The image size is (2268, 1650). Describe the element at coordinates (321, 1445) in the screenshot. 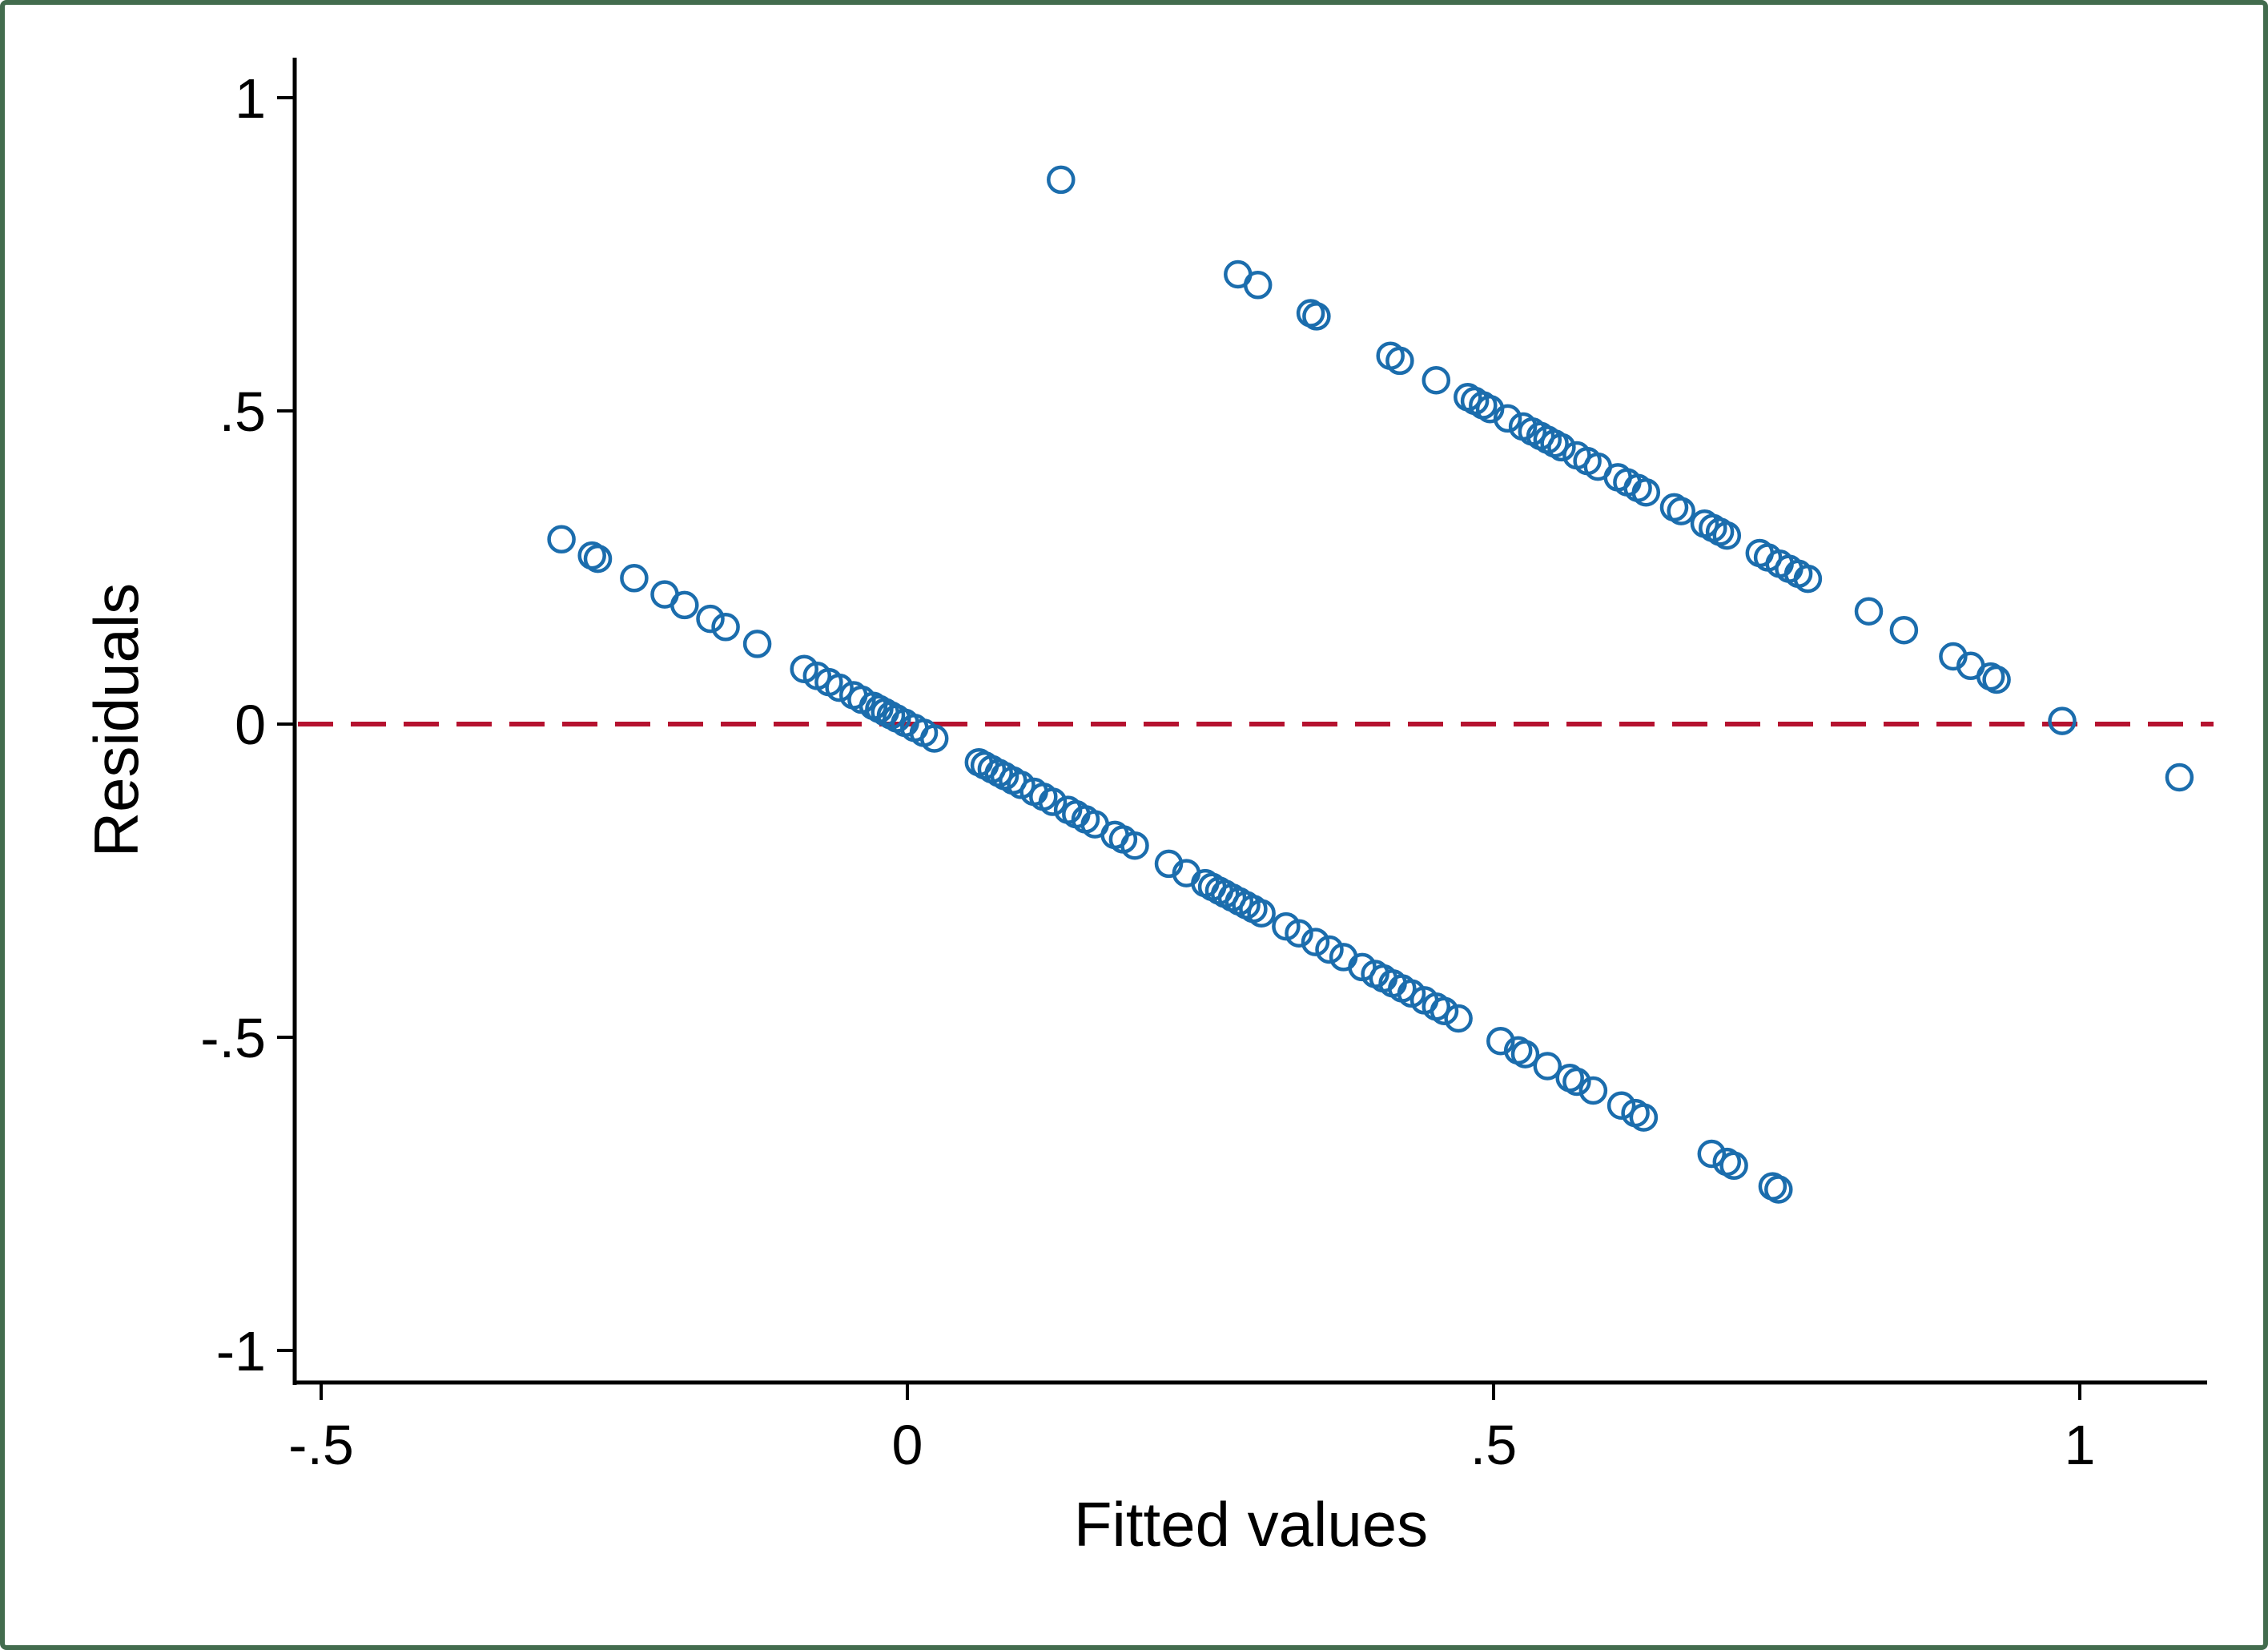

I see `x-tick-label: -.5` at that location.